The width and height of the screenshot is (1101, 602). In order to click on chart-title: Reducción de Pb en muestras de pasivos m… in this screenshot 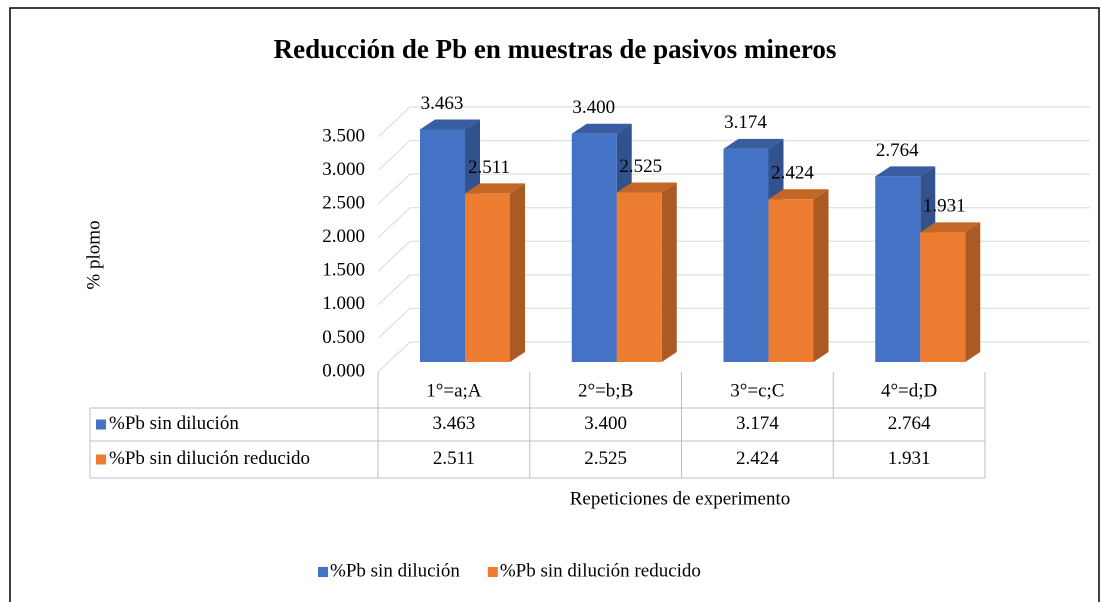, I will do `click(555, 49)`.